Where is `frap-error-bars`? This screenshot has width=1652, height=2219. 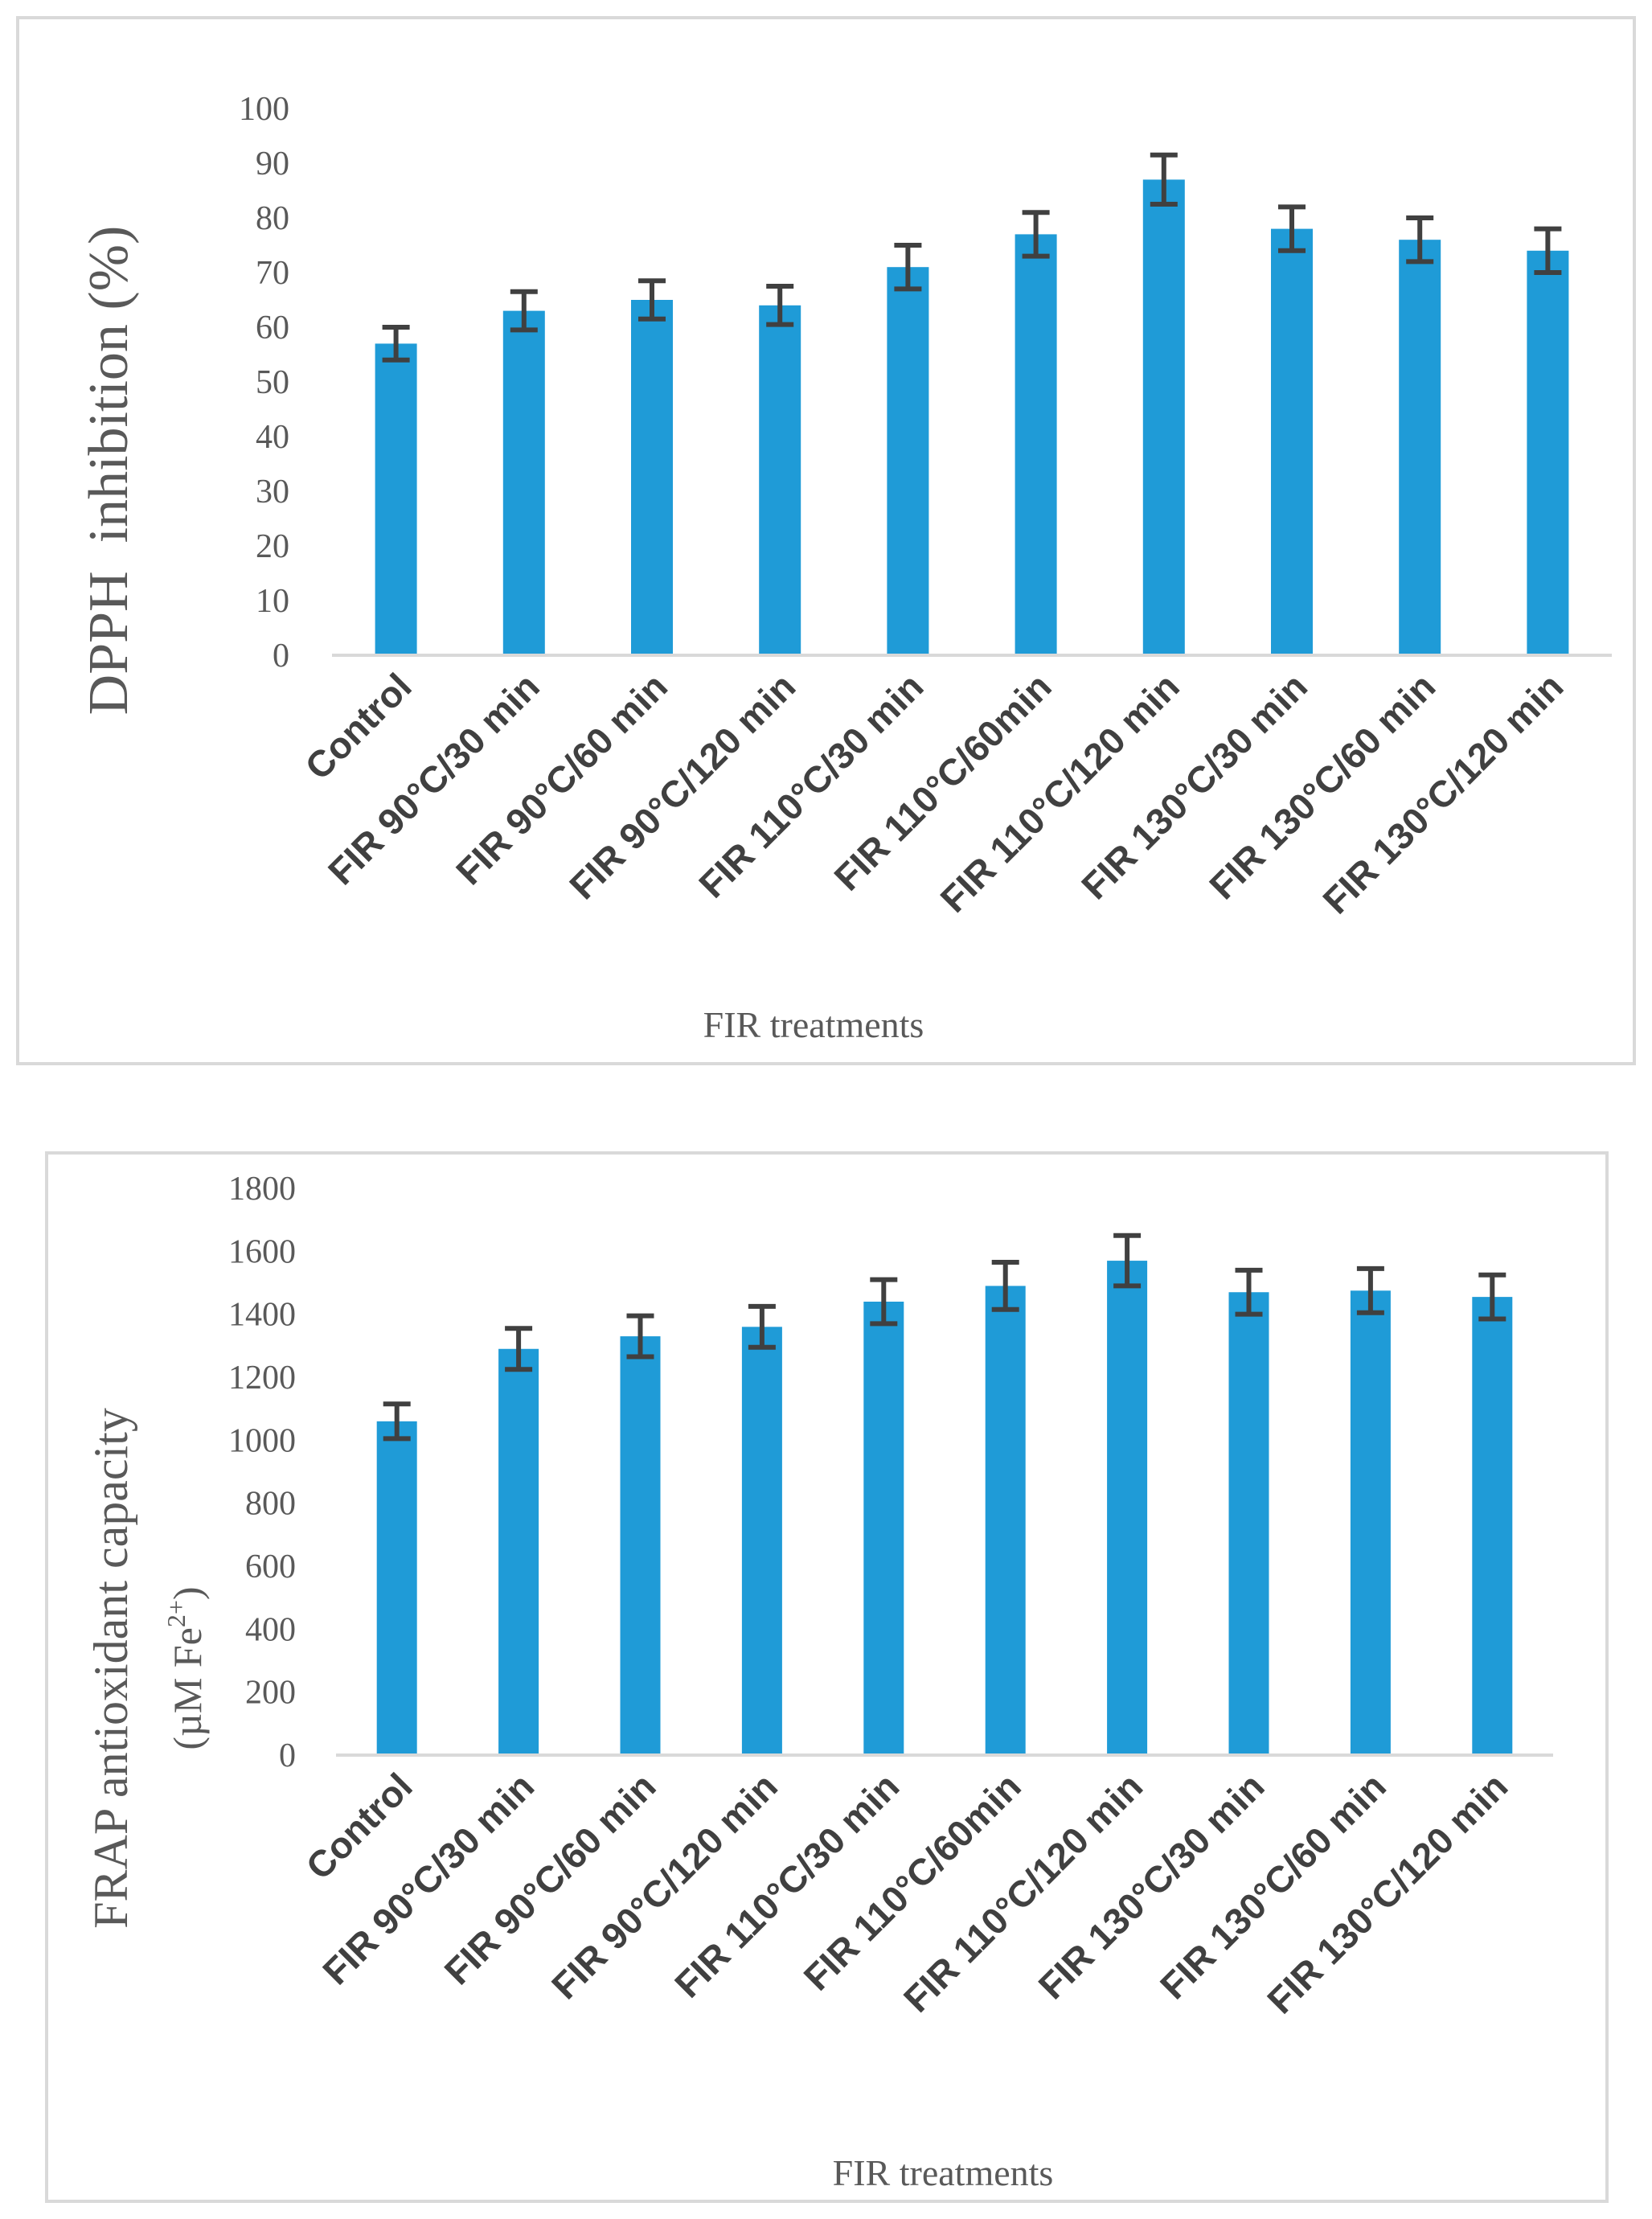 frap-error-bars is located at coordinates (944, 1338).